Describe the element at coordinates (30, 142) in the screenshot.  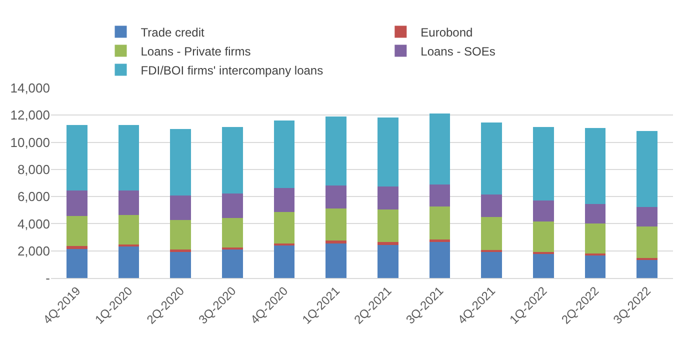
I see `y-tick-label: 10,000` at that location.